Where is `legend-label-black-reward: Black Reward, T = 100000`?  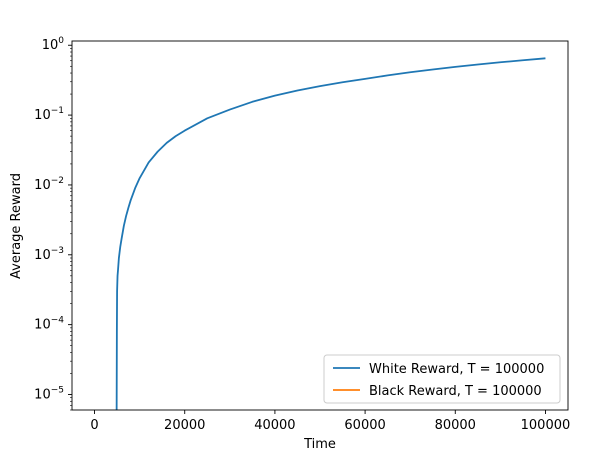
legend-label-black-reward: Black Reward, T = 100000 is located at coordinates (455, 391).